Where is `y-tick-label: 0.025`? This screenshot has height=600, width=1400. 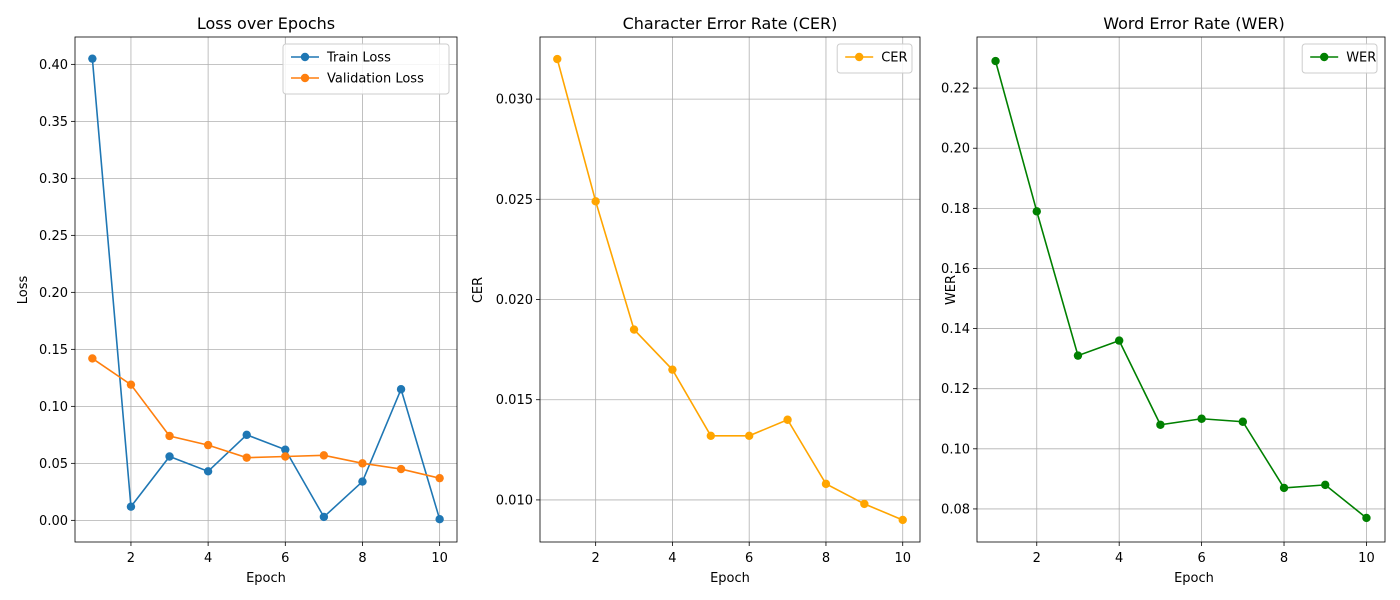
y-tick-label: 0.025 is located at coordinates (514, 200).